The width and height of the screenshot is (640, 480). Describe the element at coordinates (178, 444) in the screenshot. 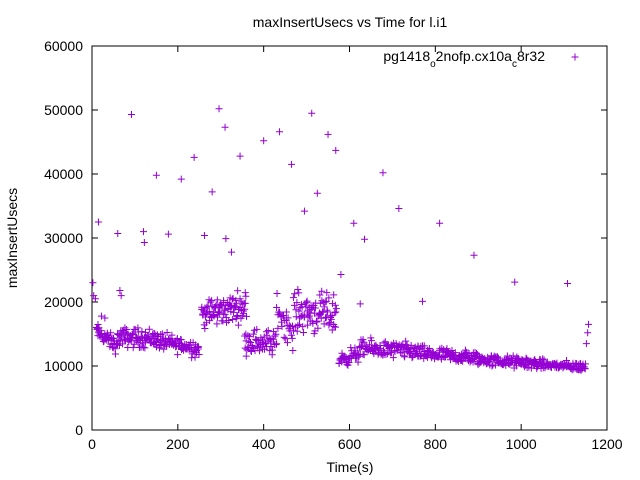

I see `x-tick-label-1: 200` at that location.